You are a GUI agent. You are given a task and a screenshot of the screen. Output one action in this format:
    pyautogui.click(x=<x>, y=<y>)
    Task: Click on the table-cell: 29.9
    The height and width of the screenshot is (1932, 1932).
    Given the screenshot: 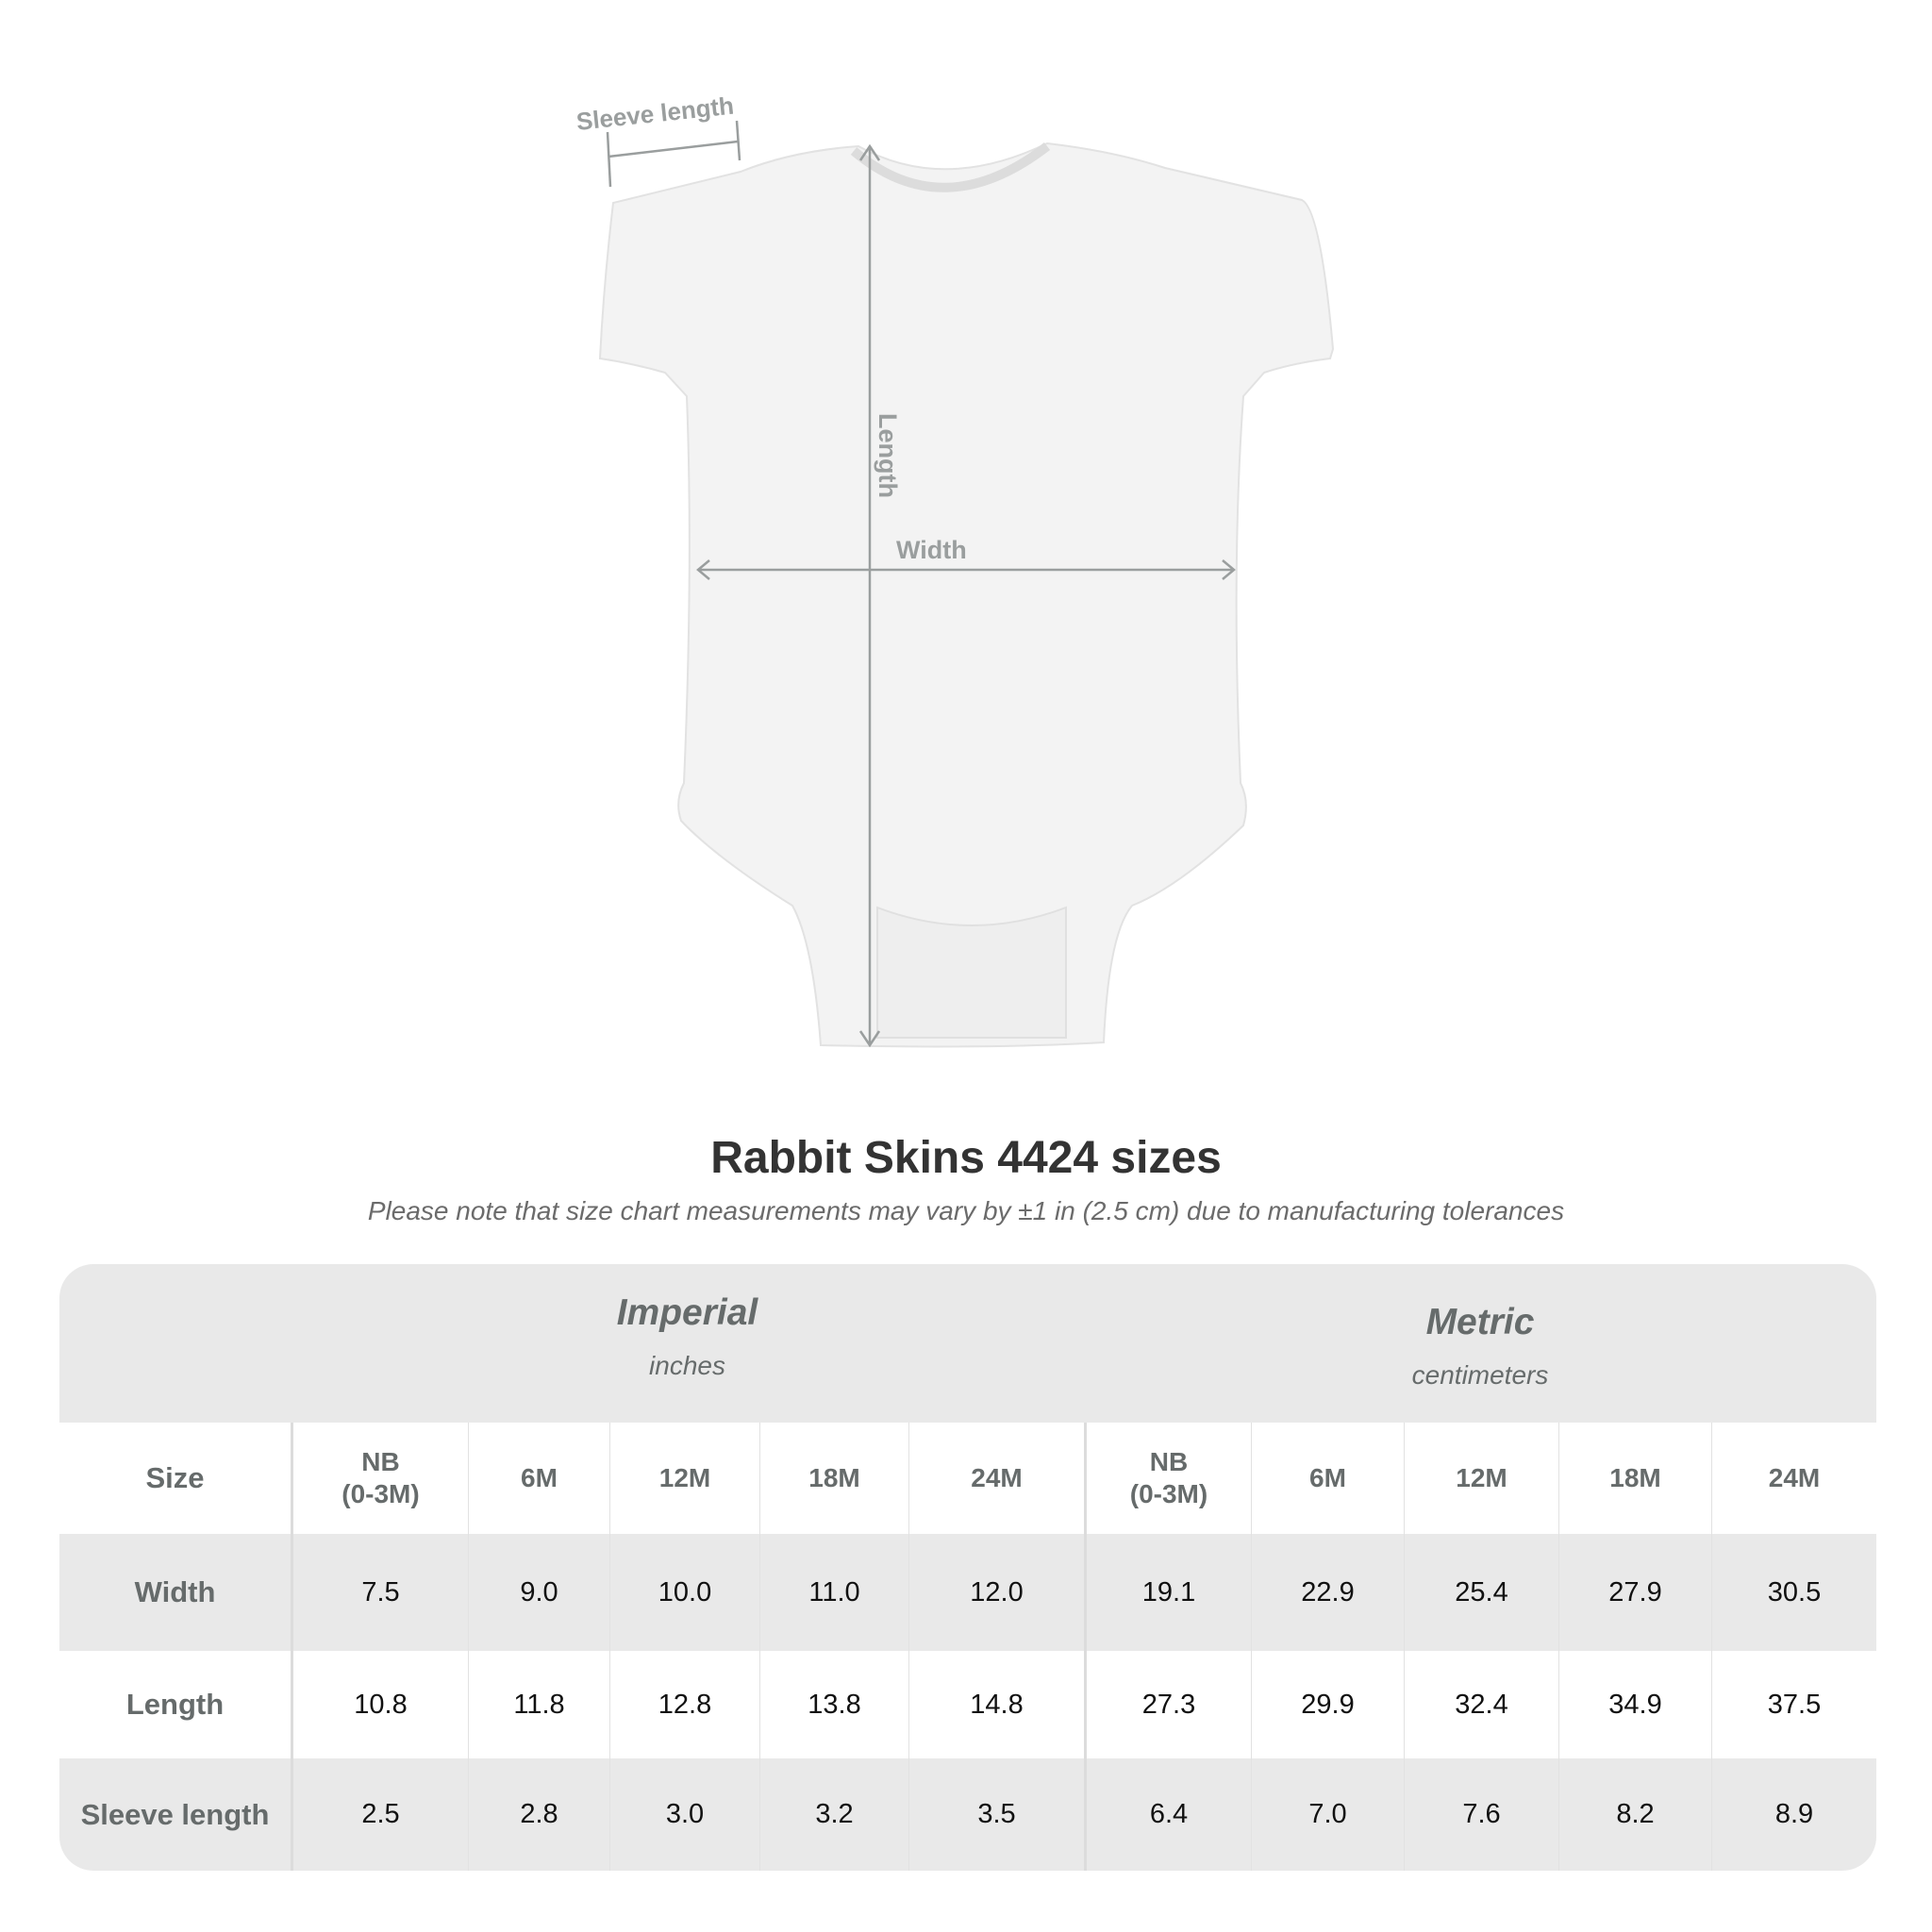 What is the action you would take?
    pyautogui.click(x=1327, y=1704)
    